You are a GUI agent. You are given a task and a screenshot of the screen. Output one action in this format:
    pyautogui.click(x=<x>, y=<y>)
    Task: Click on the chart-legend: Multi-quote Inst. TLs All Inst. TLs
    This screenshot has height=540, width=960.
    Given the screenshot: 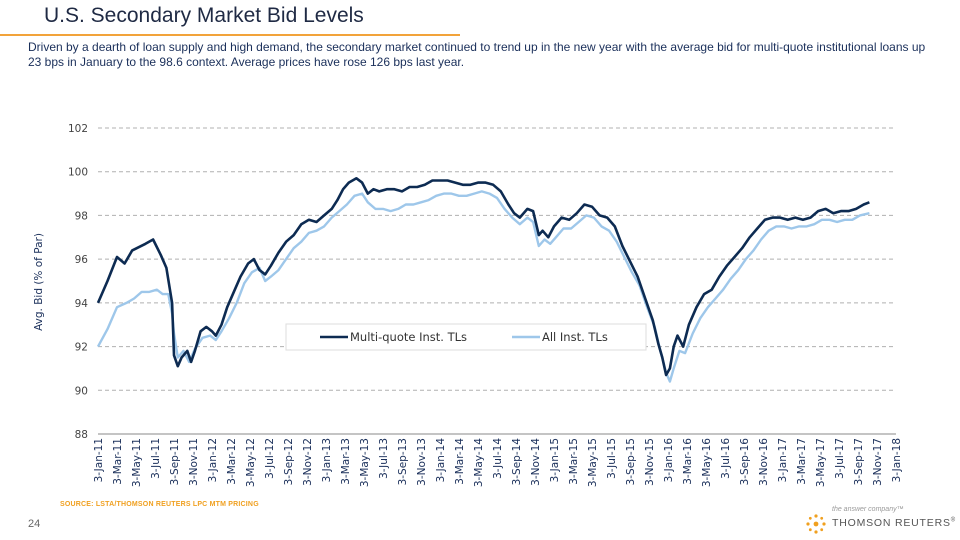 What is the action you would take?
    pyautogui.click(x=466, y=337)
    